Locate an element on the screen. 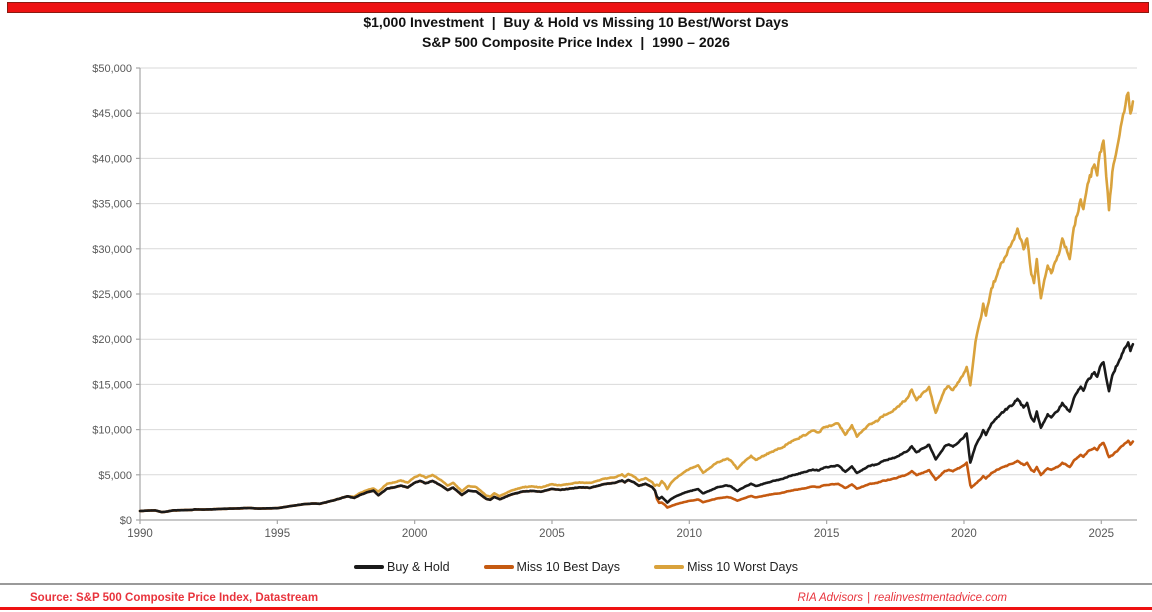  svg-text: $35,000 is located at coordinates (112, 205).